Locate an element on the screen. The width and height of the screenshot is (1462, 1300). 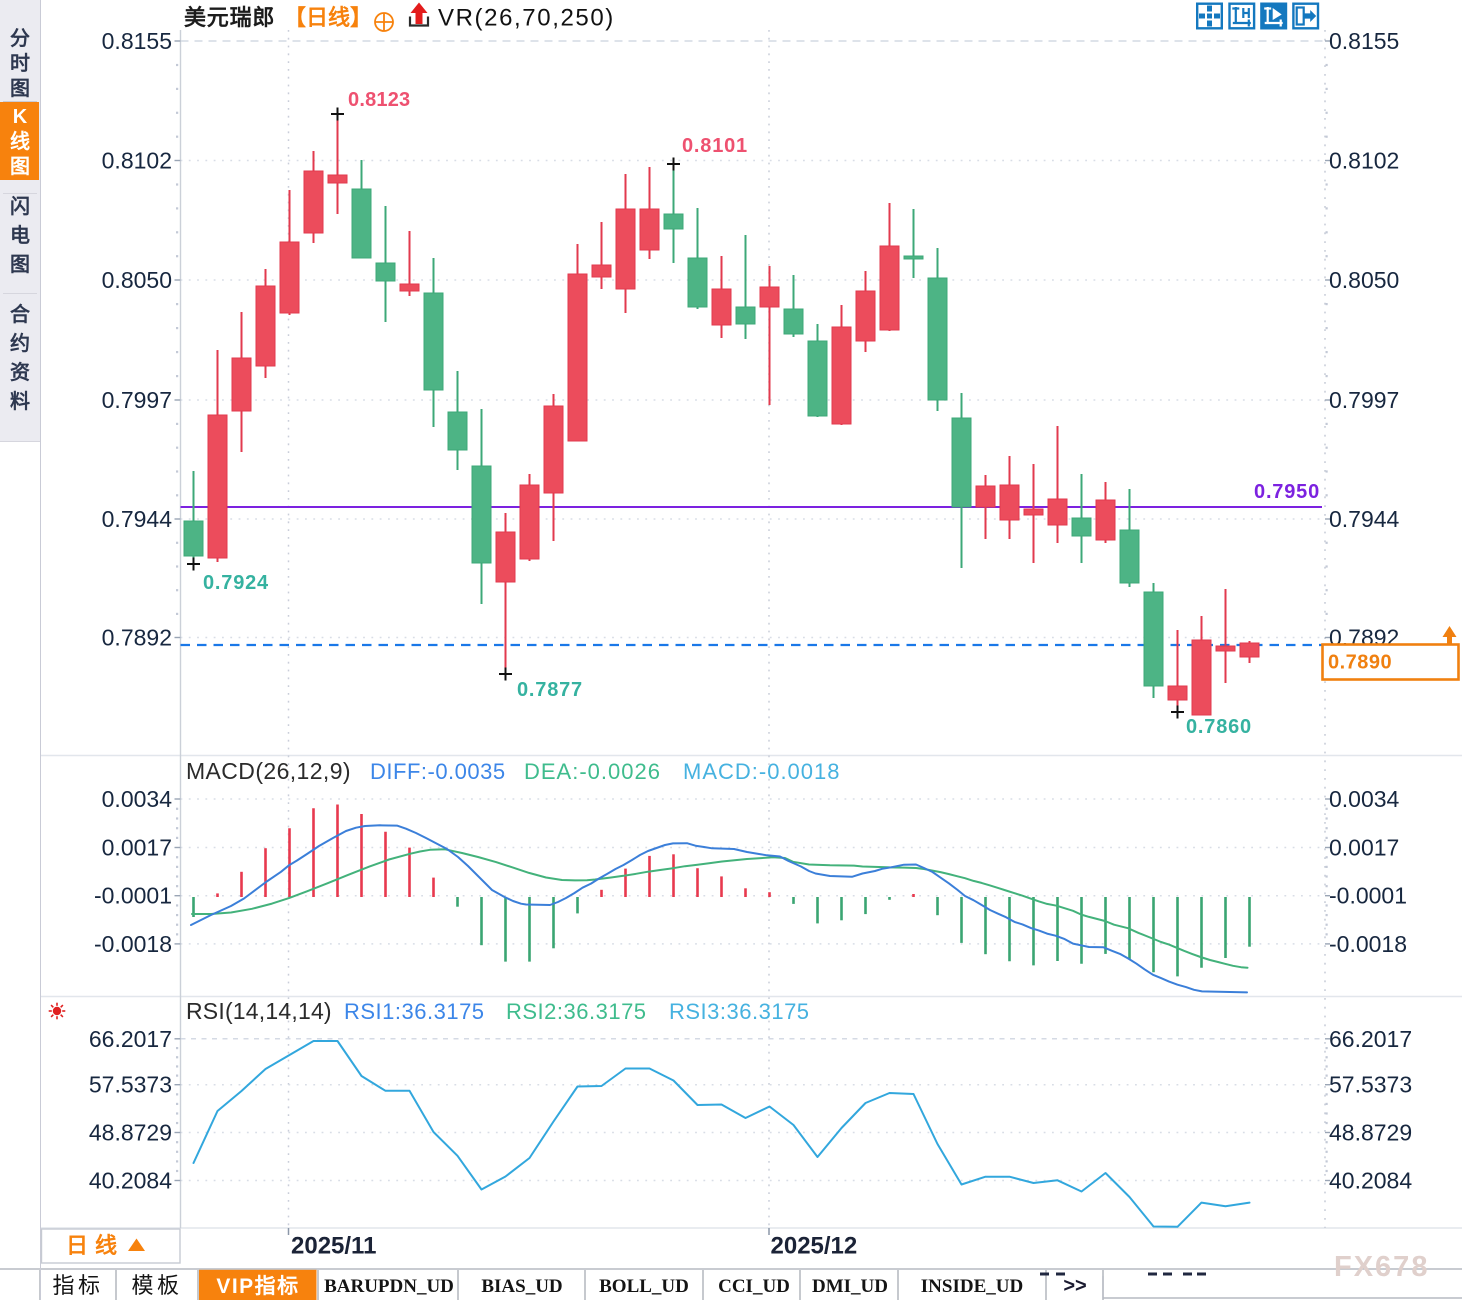
svg-text: RSI(14,14,14) is located at coordinates (259, 1011).